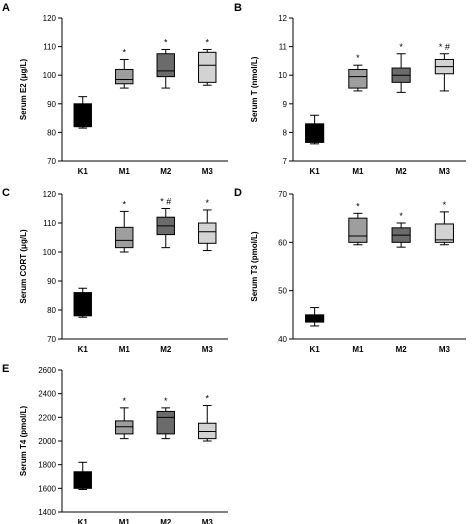 The width and height of the screenshot is (474, 524). What do you see at coordinates (165, 223) in the screenshot?
I see `box-m2: * #` at bounding box center [165, 223].